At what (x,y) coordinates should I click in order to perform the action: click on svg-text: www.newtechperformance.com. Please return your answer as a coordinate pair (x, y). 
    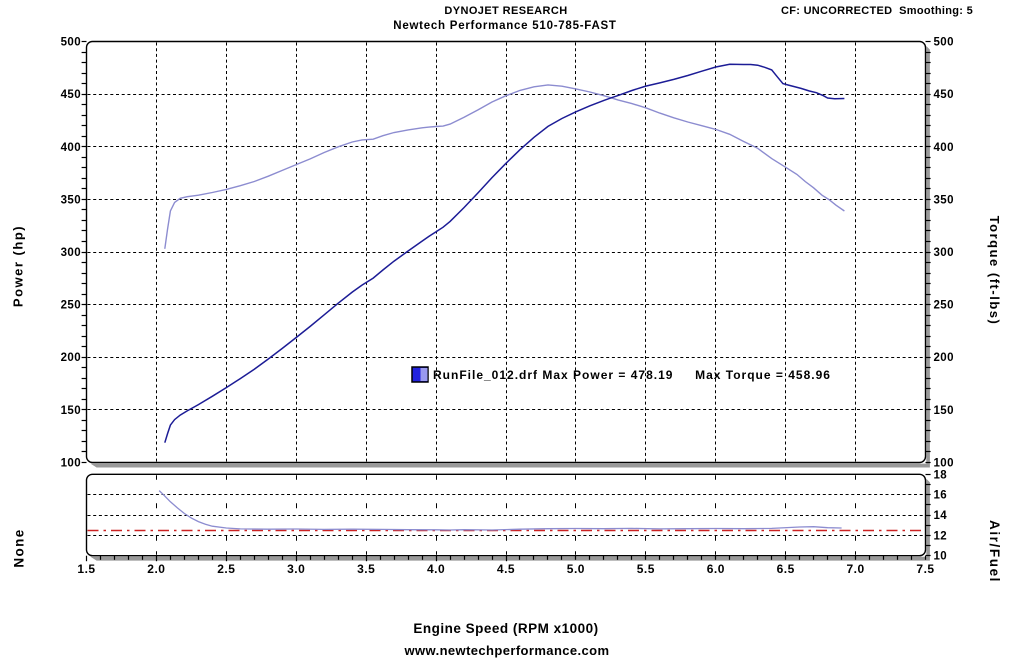
    Looking at the image, I should click on (507, 650).